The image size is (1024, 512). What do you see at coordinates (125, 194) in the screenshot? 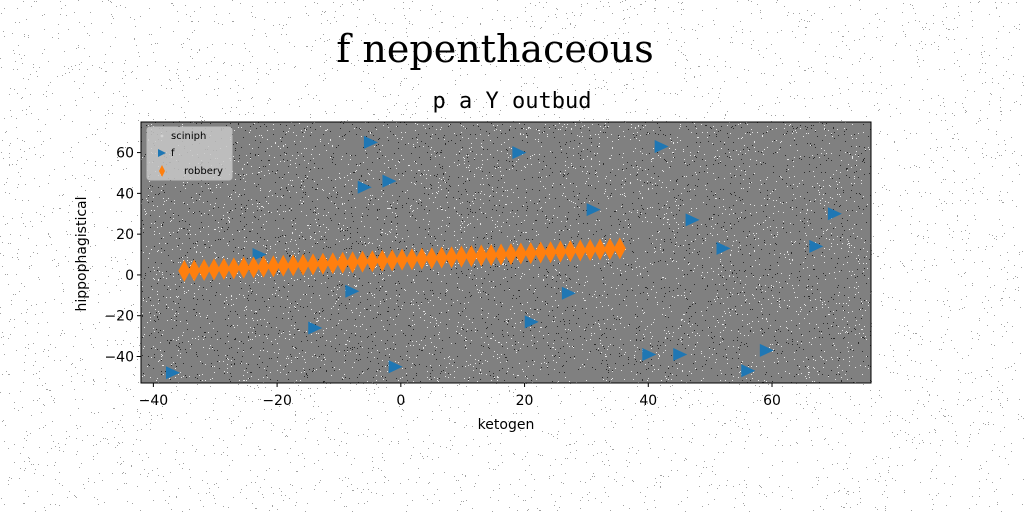
I see `y-tick-label: 40` at bounding box center [125, 194].